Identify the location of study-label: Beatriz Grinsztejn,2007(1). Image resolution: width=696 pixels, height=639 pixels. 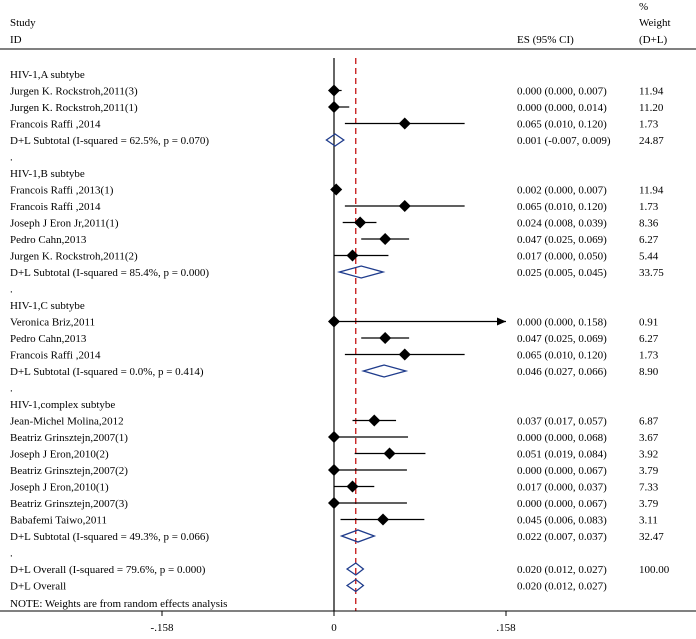
(69, 438).